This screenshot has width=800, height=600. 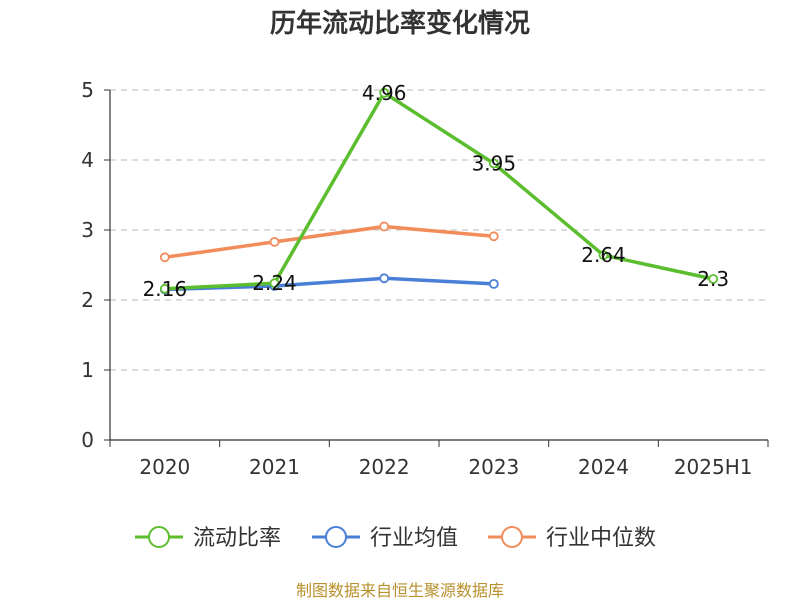 What do you see at coordinates (713, 467) in the screenshot?
I see `x-tick-label: 2025H1` at bounding box center [713, 467].